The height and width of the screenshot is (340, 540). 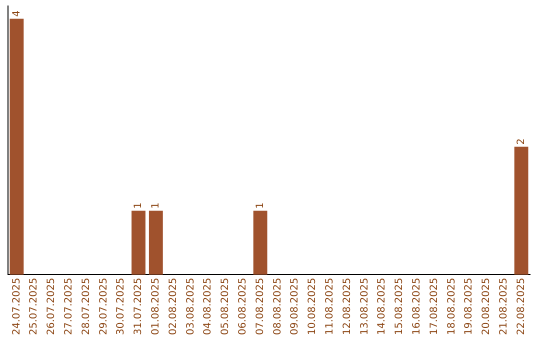 What do you see at coordinates (364, 307) in the screenshot?
I see `x-tick-label: 13.08.2025` at bounding box center [364, 307].